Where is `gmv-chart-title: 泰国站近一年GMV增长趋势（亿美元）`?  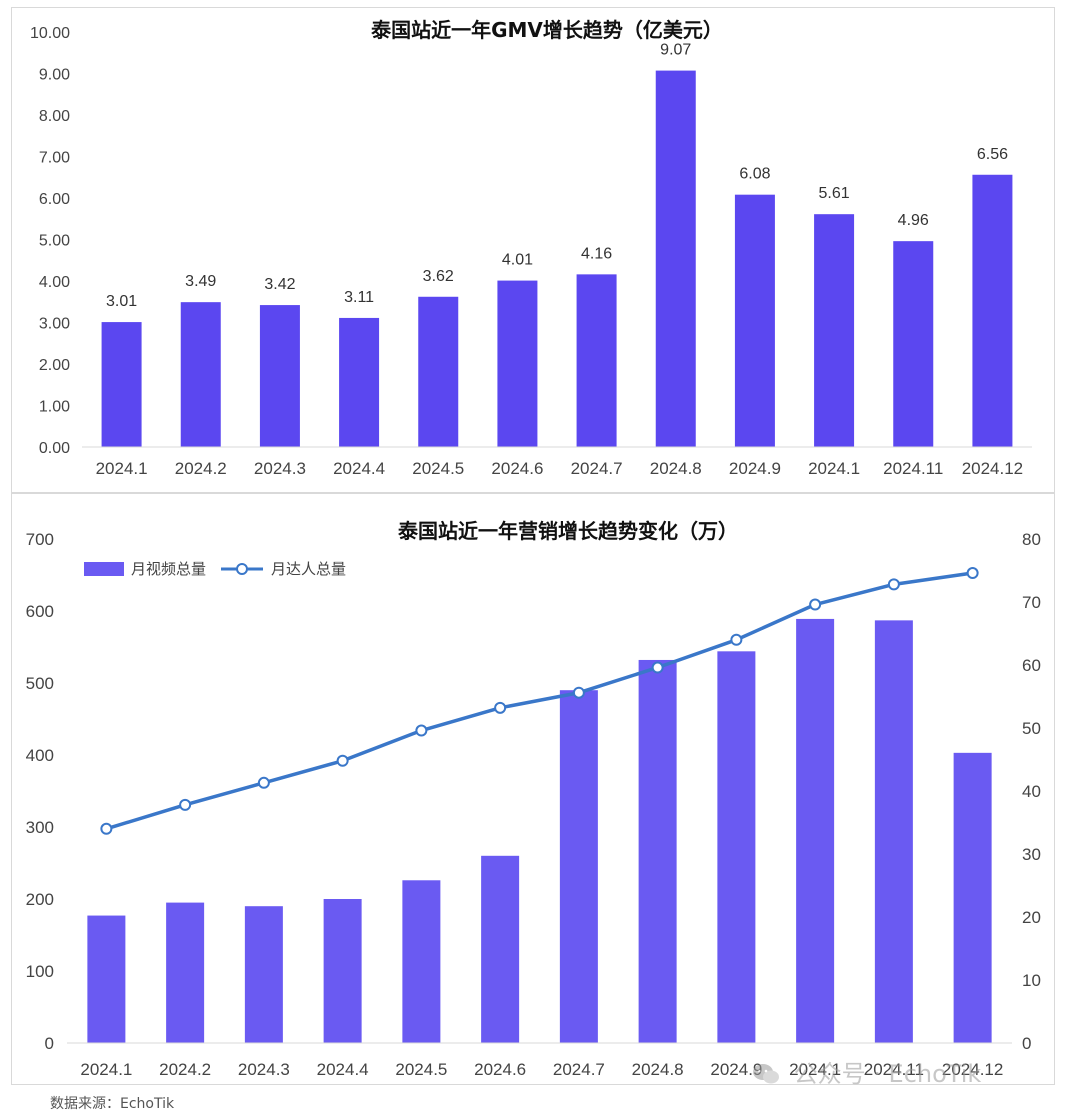
gmv-chart-title: 泰国站近一年GMV增长趋势（亿美元） is located at coordinates (546, 30).